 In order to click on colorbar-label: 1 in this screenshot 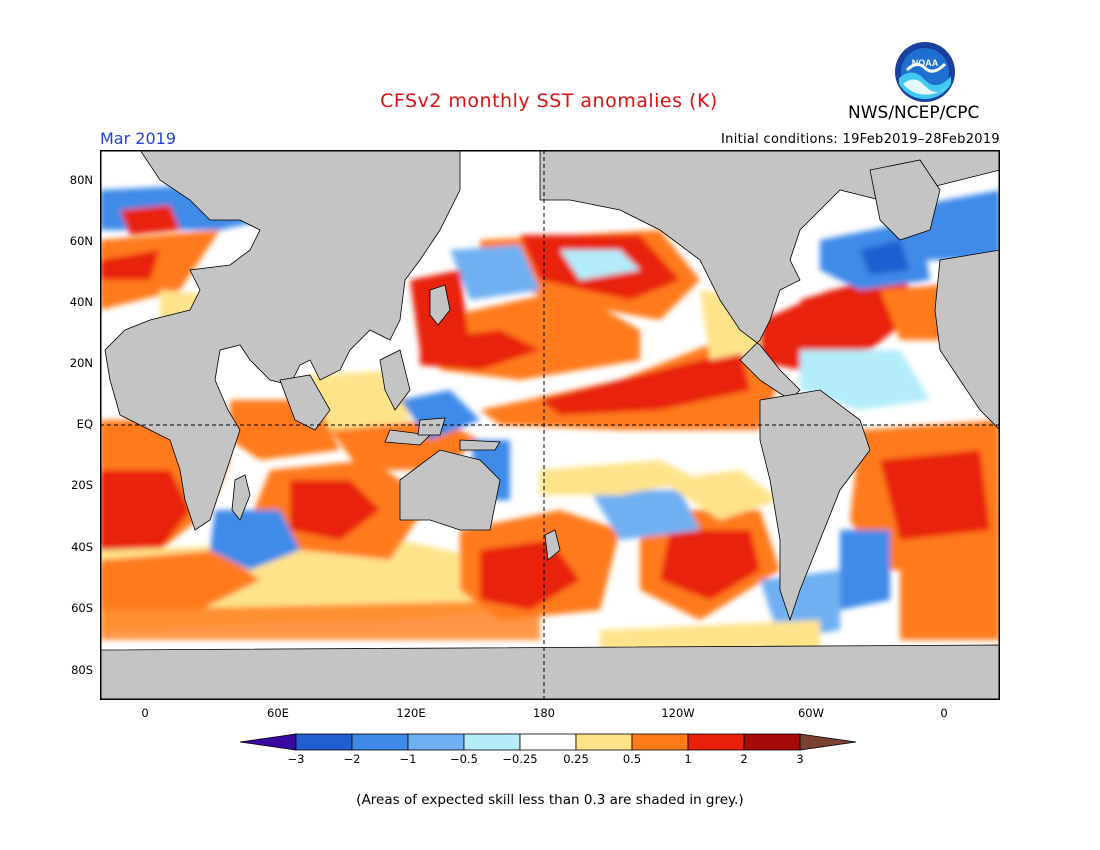, I will do `click(688, 759)`.